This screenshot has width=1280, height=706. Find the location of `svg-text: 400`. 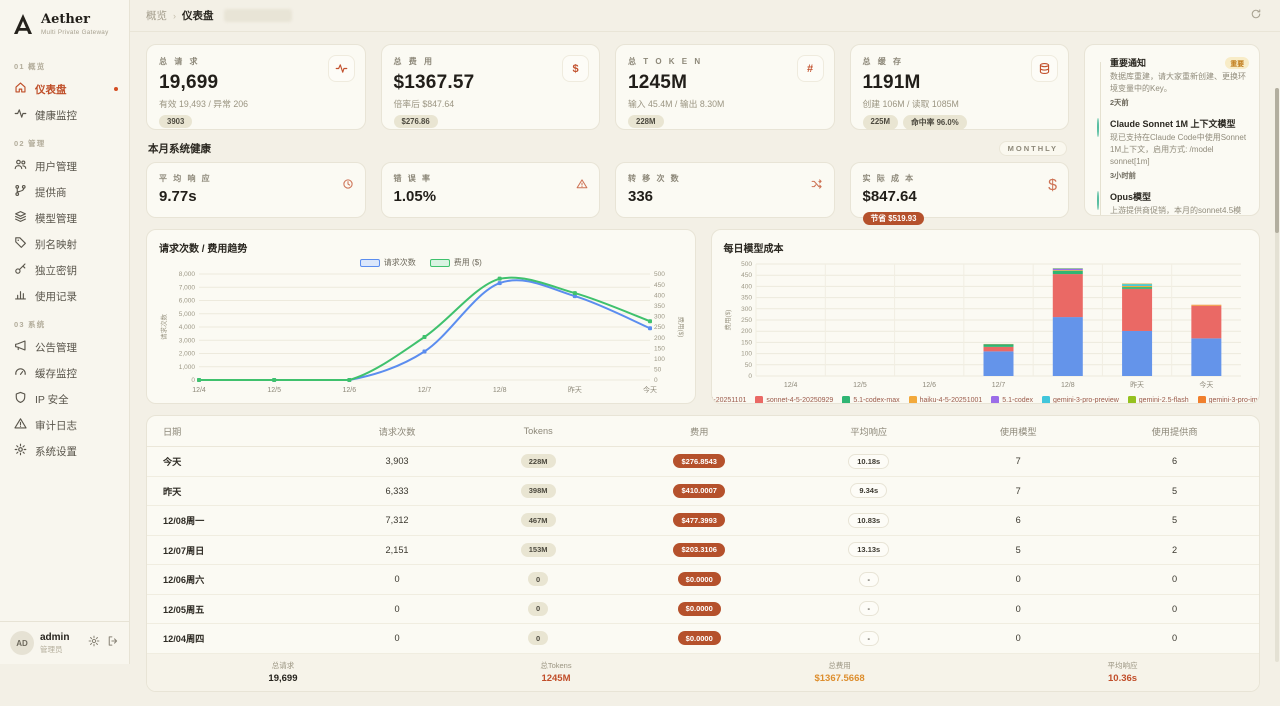

svg-text: 400 is located at coordinates (746, 286).